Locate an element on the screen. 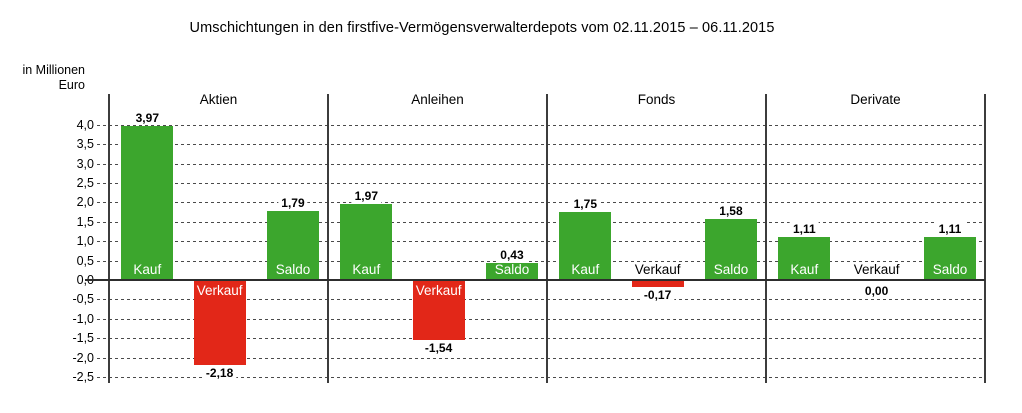 The image size is (1022, 413). y-tick-label: -2,5 is located at coordinates (83, 377).